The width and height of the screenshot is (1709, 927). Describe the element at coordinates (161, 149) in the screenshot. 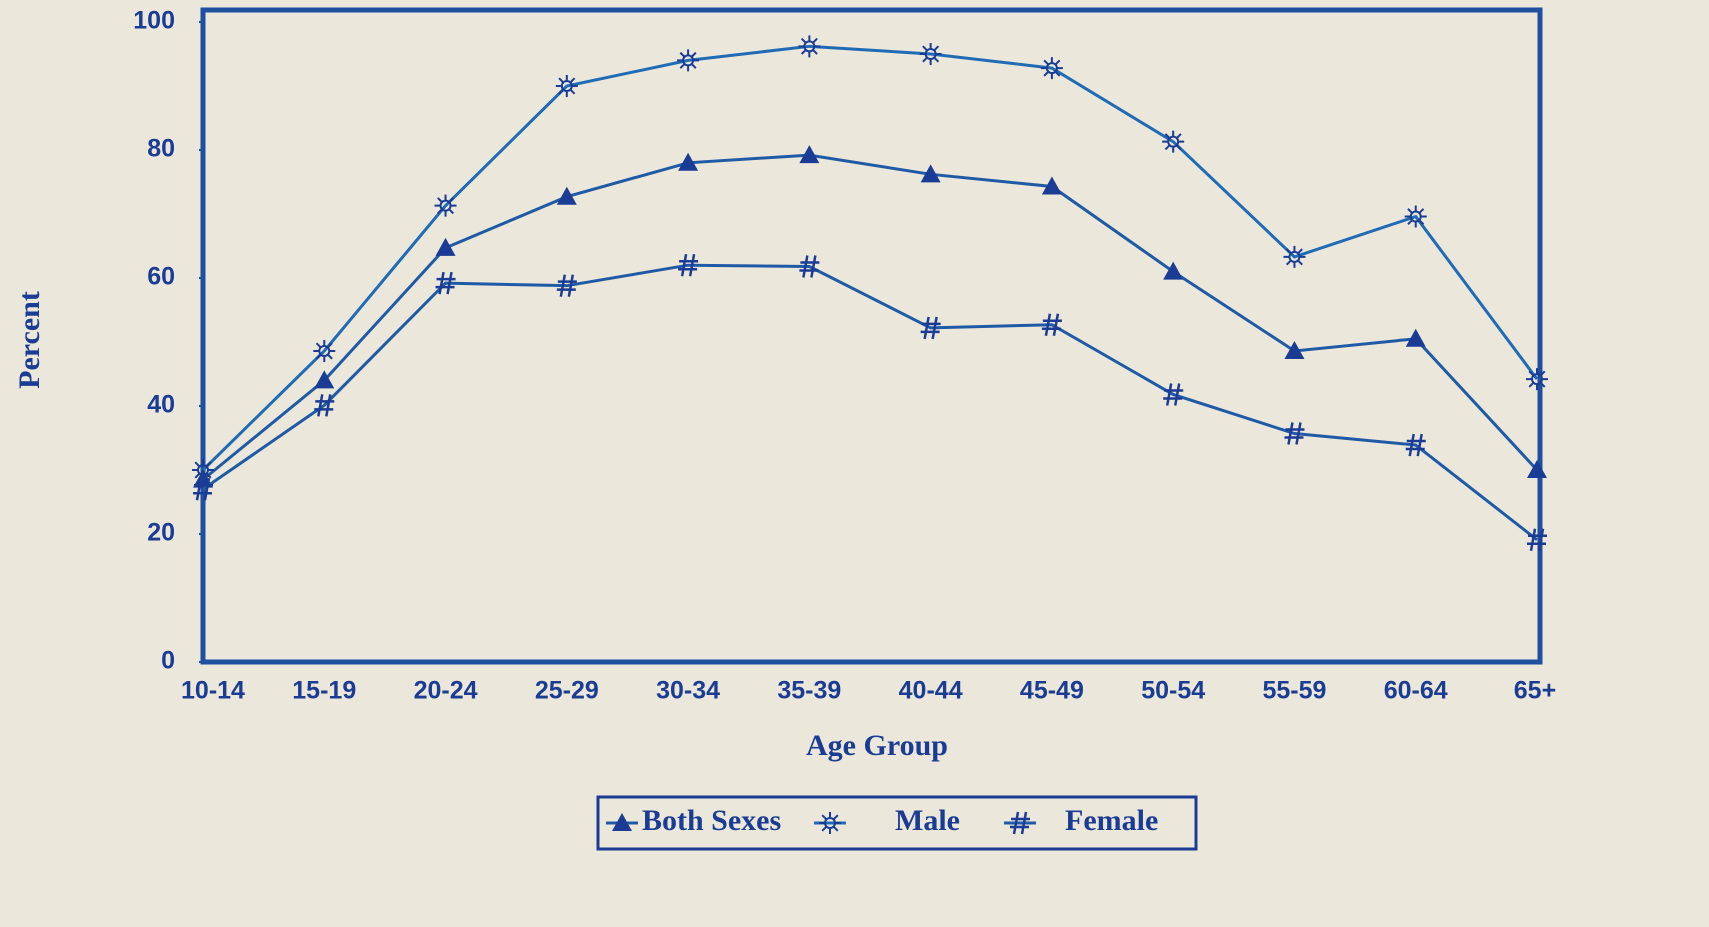

I see `y-tick-label: 80` at that location.